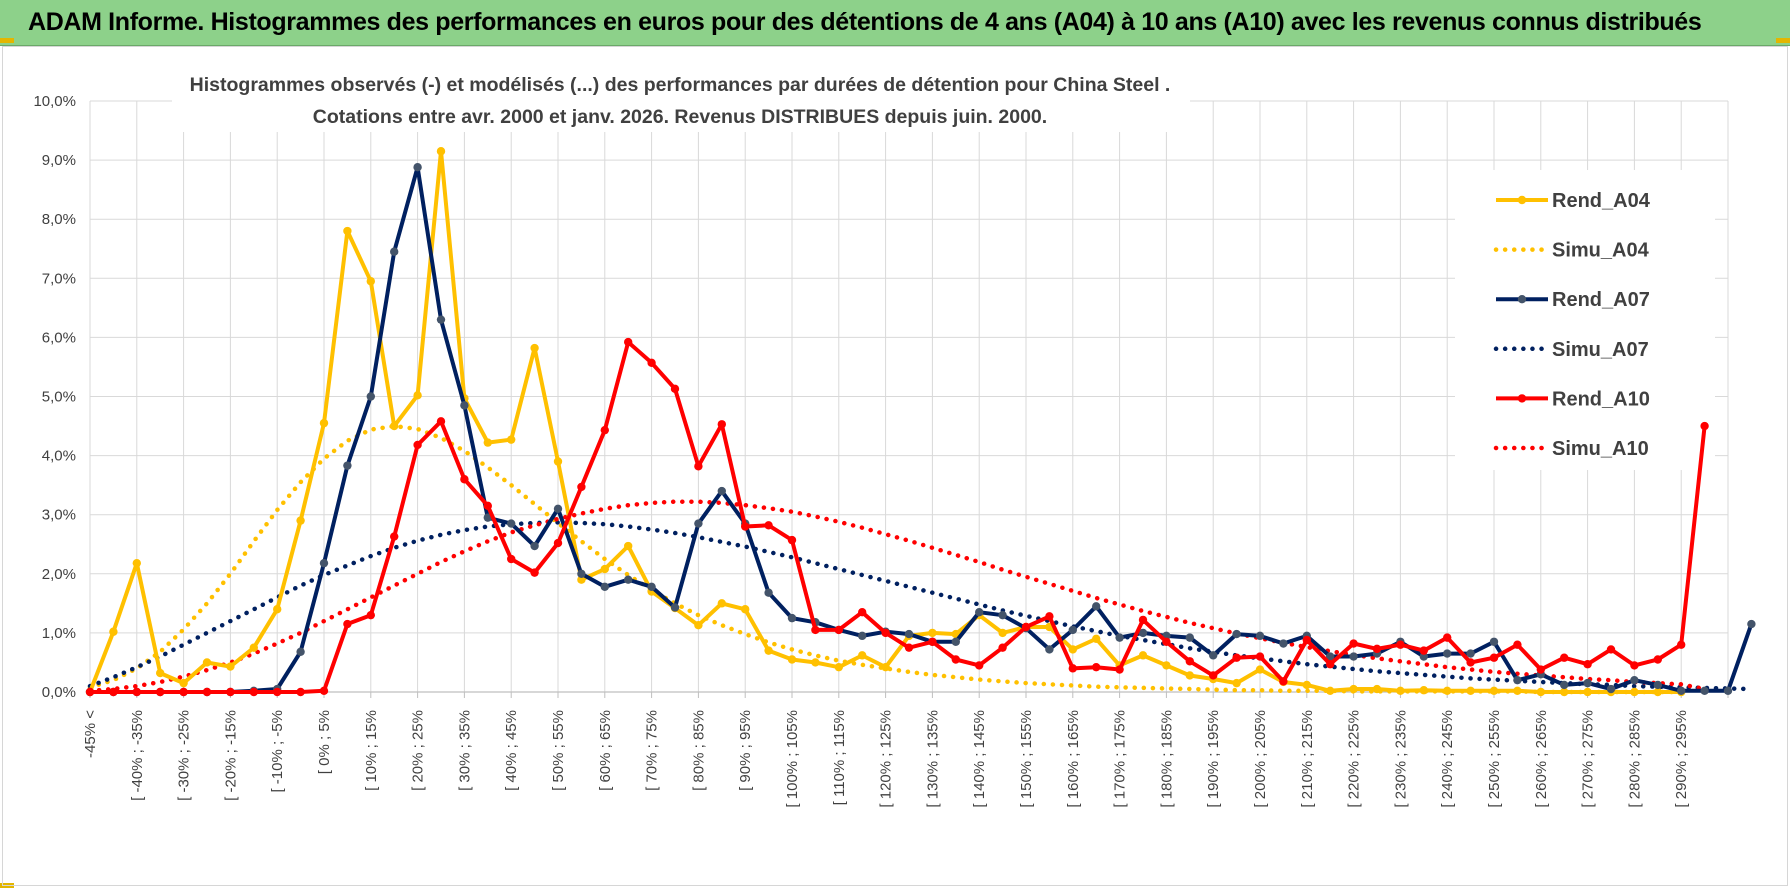 The width and height of the screenshot is (1790, 888). Describe the element at coordinates (1260, 759) in the screenshot. I see `x-tick-label: [ 200% ; 205%` at that location.